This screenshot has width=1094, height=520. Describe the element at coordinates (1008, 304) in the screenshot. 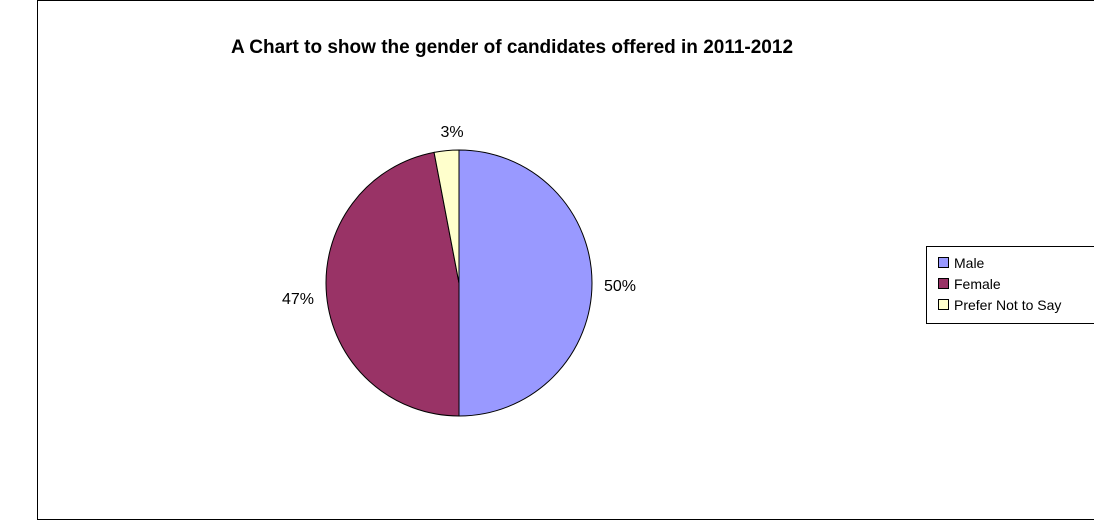

I see `legend-label: Prefer Not to Say` at that location.